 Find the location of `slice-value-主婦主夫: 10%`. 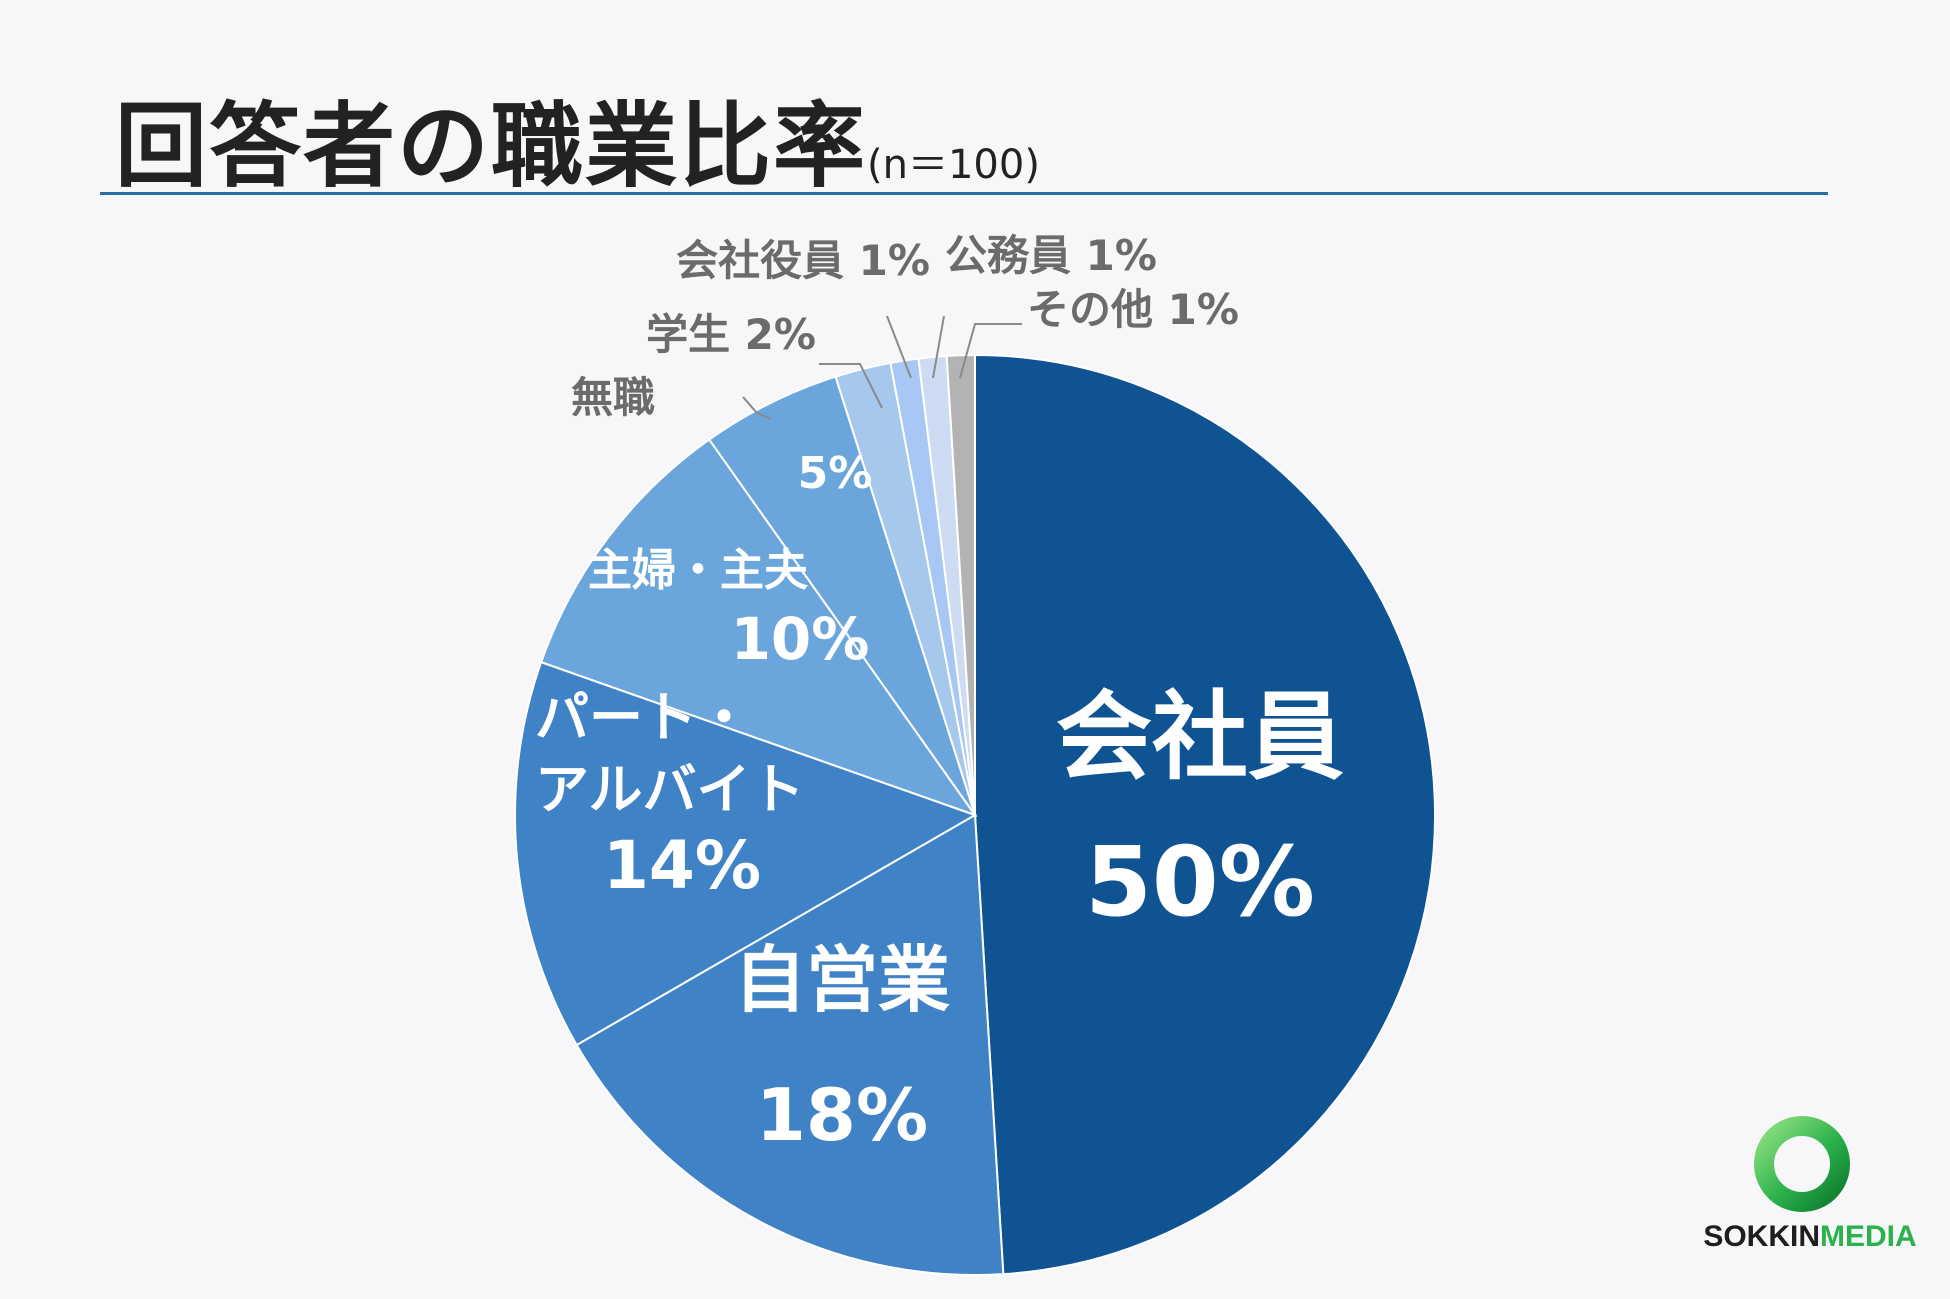

slice-value-主婦主夫: 10% is located at coordinates (800, 639).